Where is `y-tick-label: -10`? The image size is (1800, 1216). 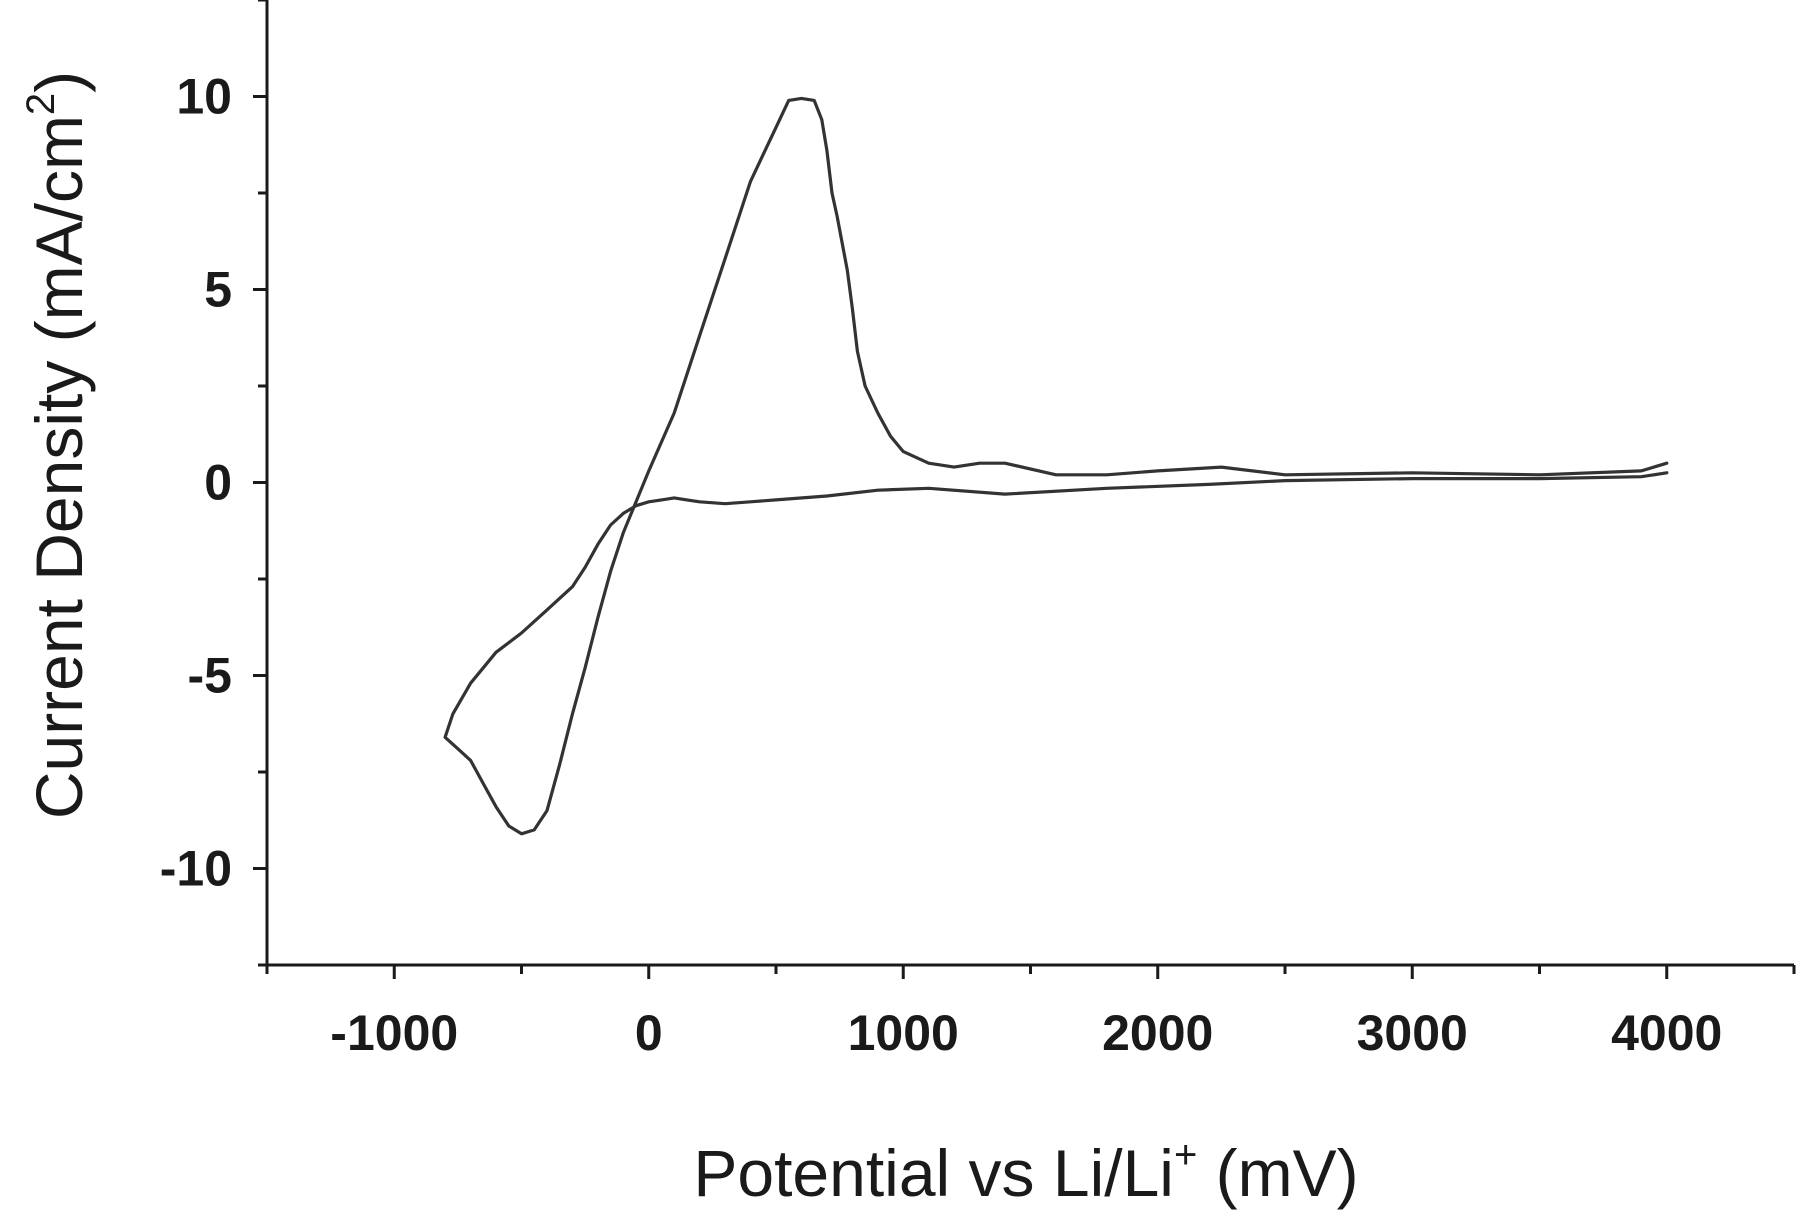
y-tick-label: -10 is located at coordinates (196, 869).